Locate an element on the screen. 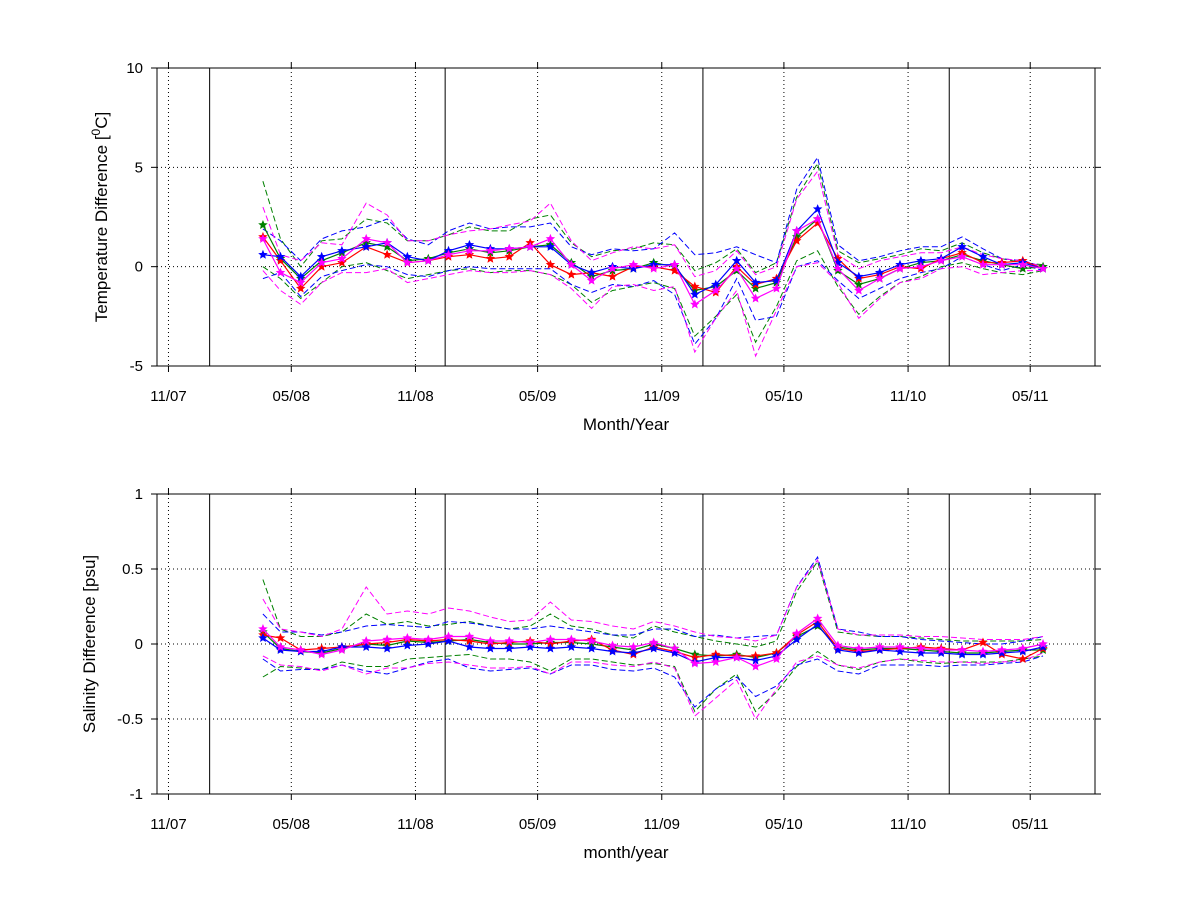 Image resolution: width=1200 pixels, height=900 pixels. y-axis-label-superscript: 0 is located at coordinates (96, 131).